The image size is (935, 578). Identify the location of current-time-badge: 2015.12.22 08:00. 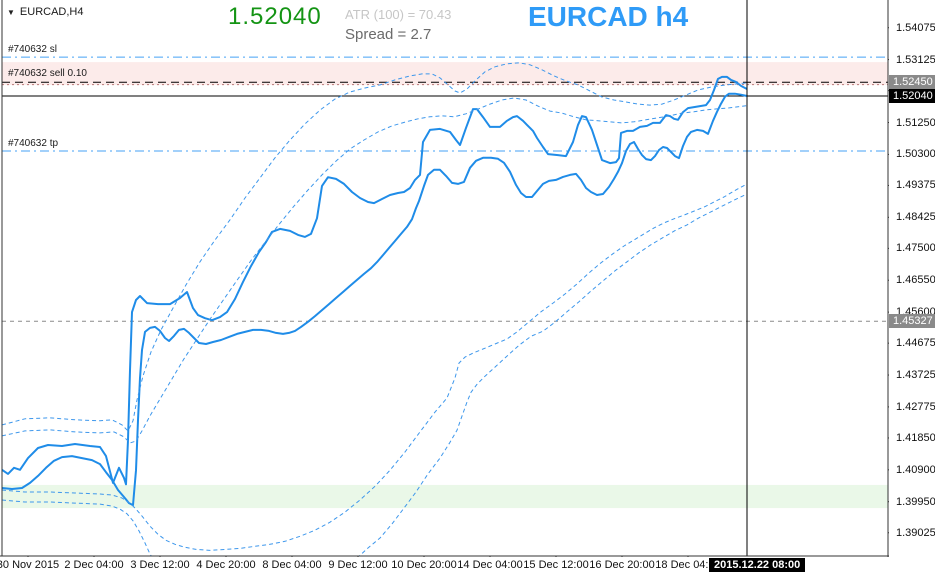
(757, 565).